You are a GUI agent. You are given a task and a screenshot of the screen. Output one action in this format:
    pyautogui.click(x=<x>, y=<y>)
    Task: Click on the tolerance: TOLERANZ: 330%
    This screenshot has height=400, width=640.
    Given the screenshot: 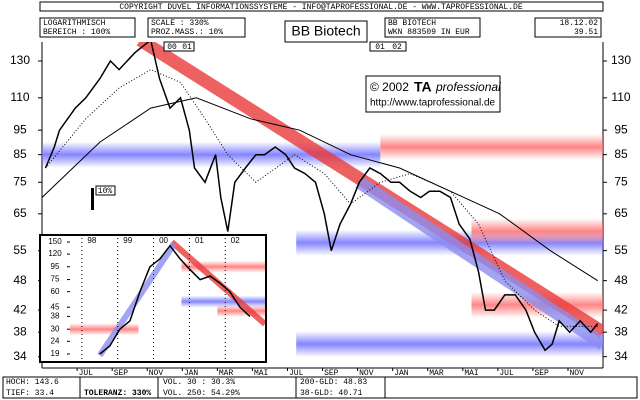 What is the action you would take?
    pyautogui.click(x=117, y=393)
    